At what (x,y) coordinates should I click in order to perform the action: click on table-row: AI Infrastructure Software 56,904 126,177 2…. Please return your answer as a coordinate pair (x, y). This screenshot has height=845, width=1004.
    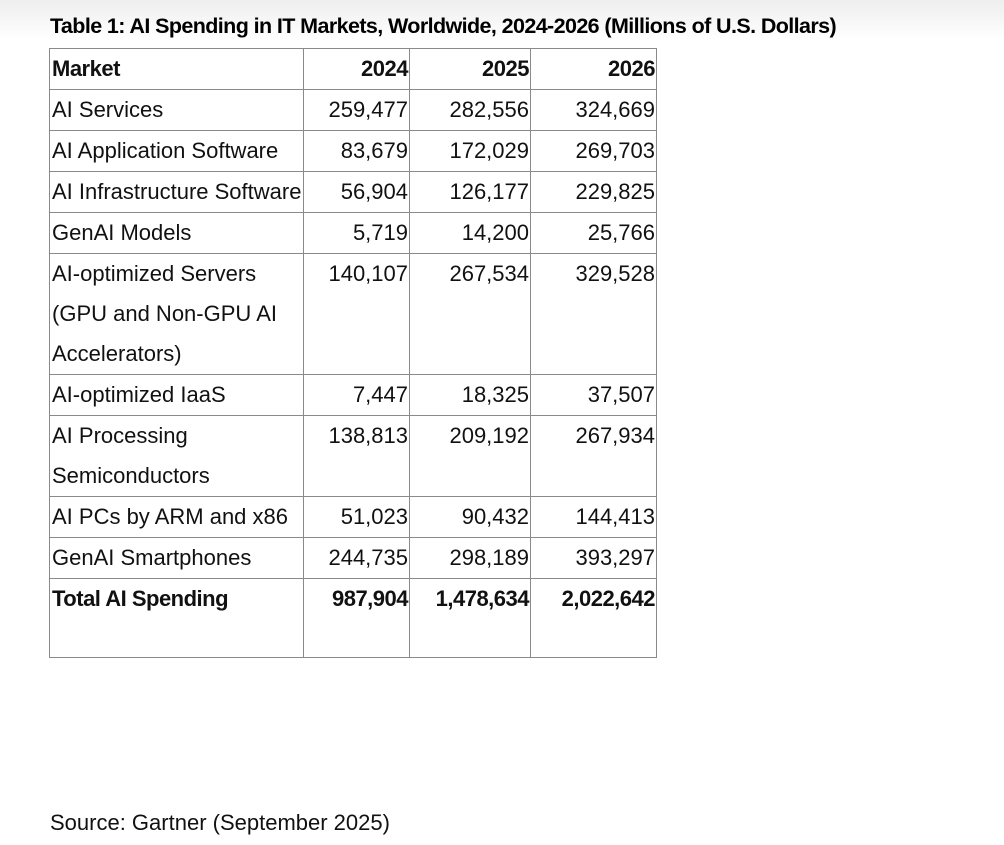
    Looking at the image, I should click on (353, 192).